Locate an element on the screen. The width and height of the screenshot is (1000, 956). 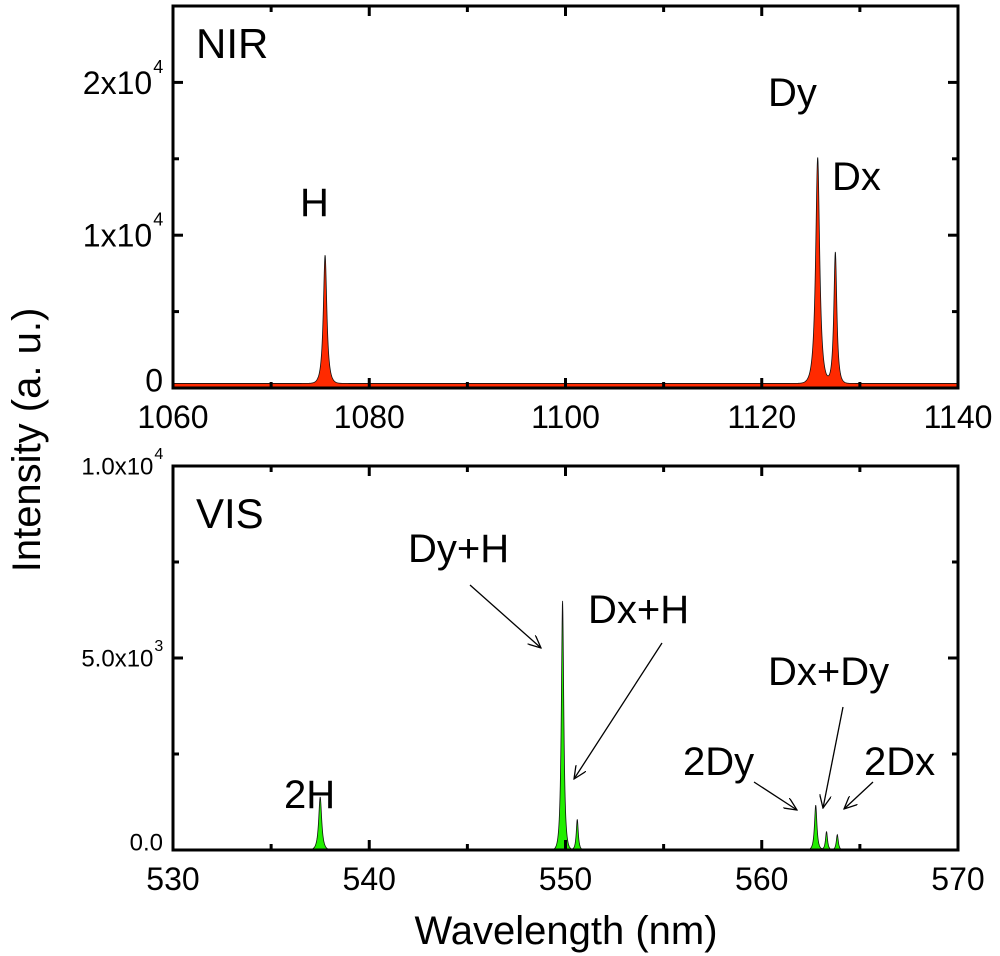
vis-x-tick-label: 530 is located at coordinates (172, 879).